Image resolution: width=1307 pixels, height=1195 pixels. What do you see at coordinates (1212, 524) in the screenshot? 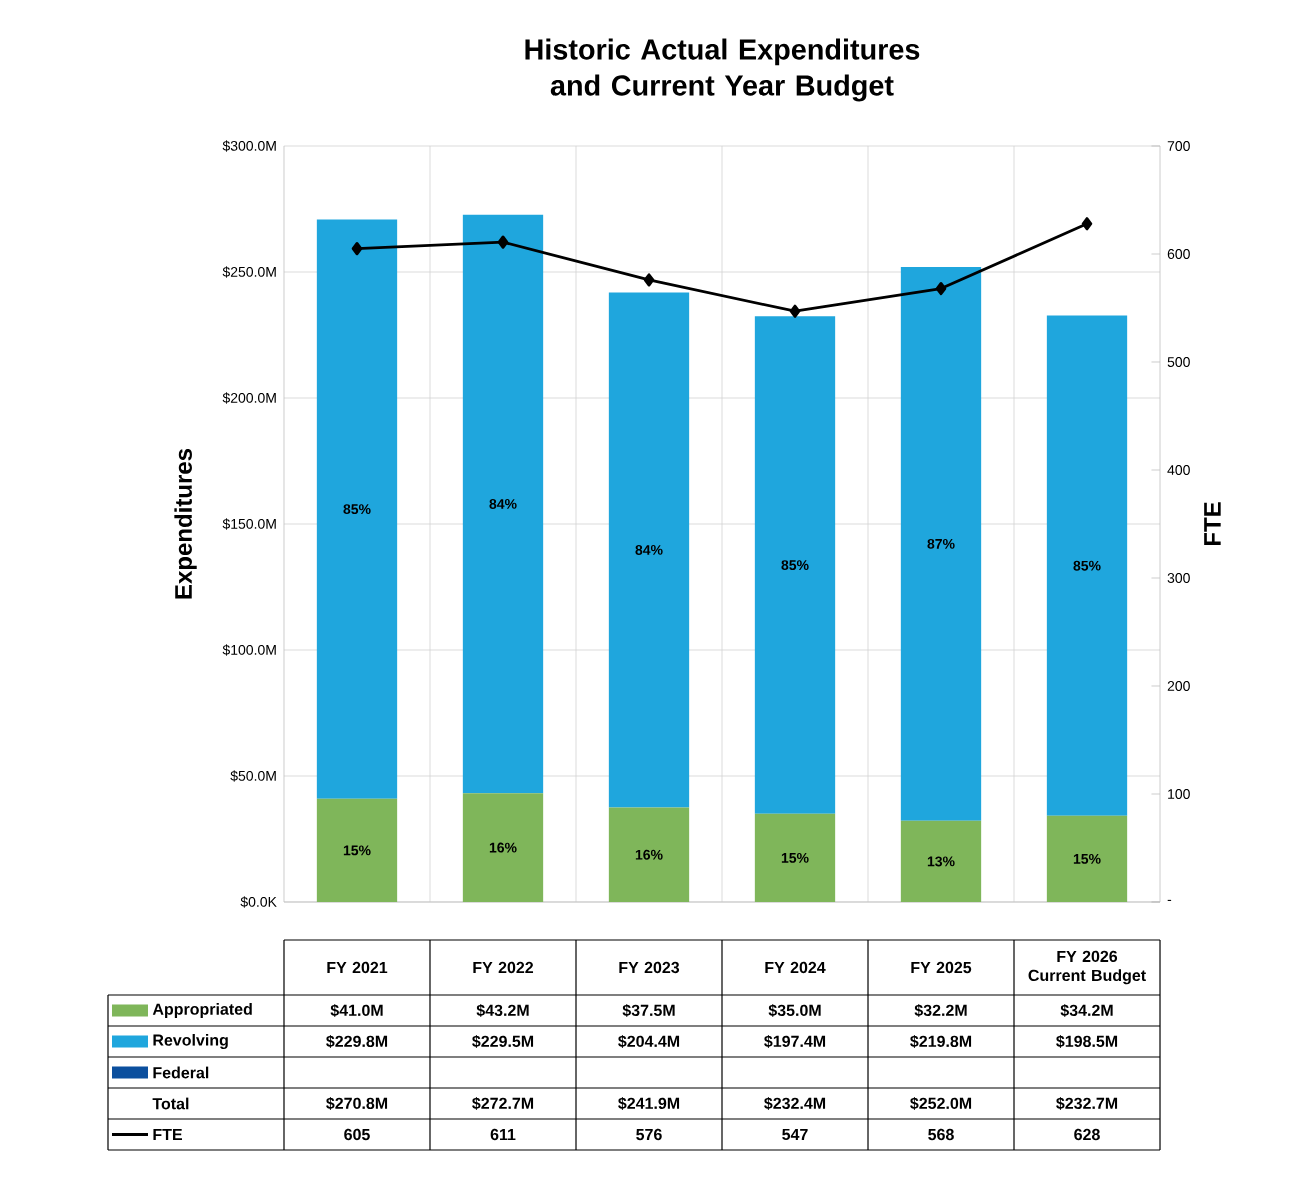
I see `y2-axis-title: FTE` at bounding box center [1212, 524].